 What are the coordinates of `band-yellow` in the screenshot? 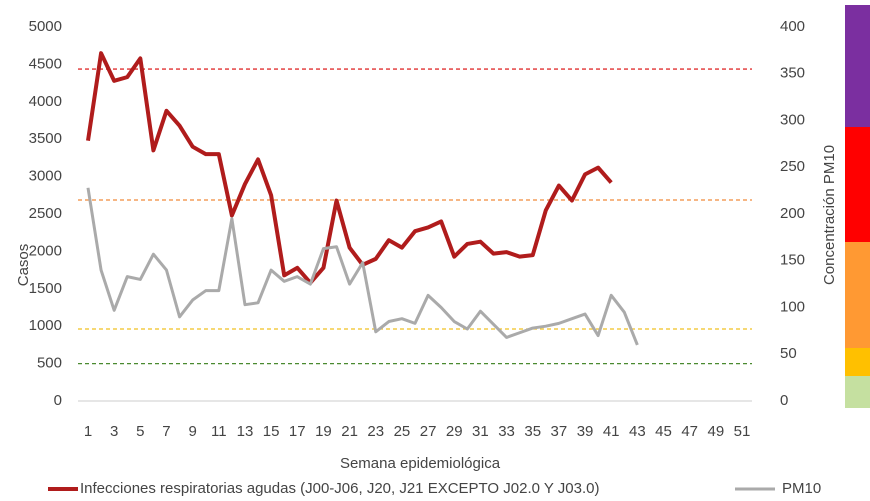 It's located at (857, 362).